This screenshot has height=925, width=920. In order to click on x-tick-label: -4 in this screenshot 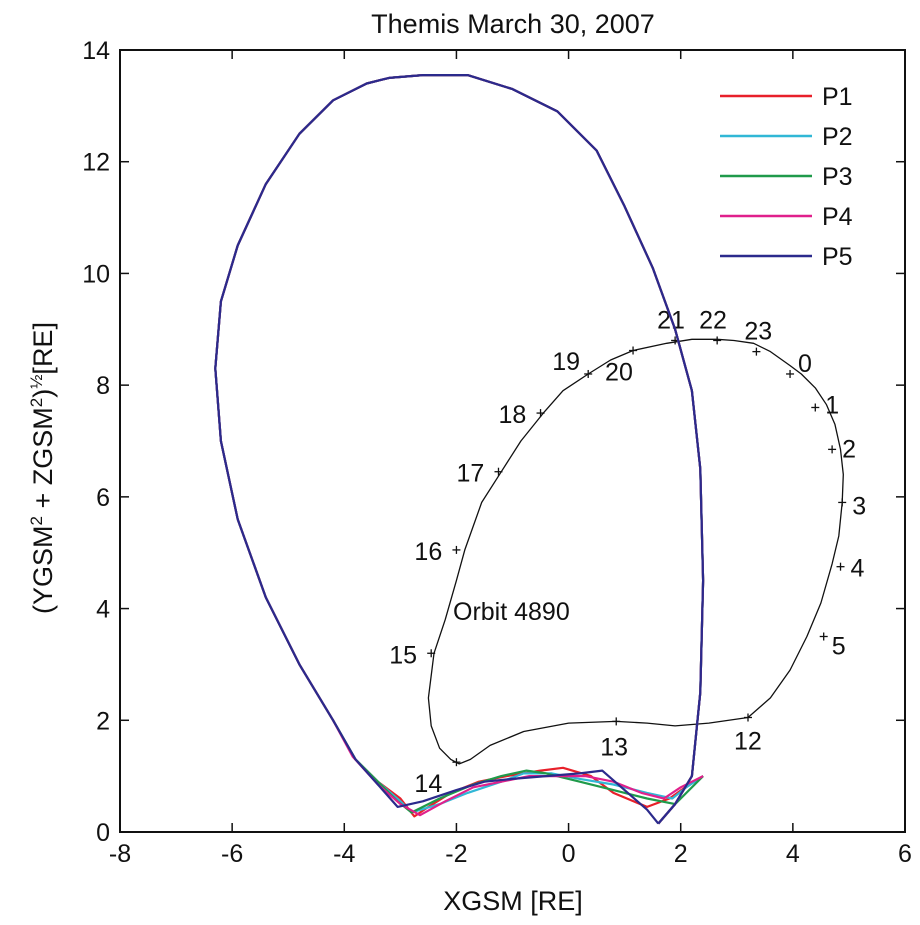, I will do `click(344, 854)`.